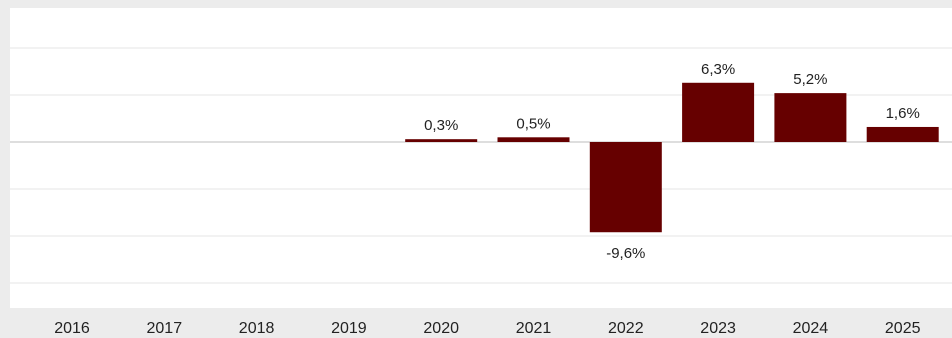  Describe the element at coordinates (625, 253) in the screenshot. I see `data-label: -9,6%` at that location.